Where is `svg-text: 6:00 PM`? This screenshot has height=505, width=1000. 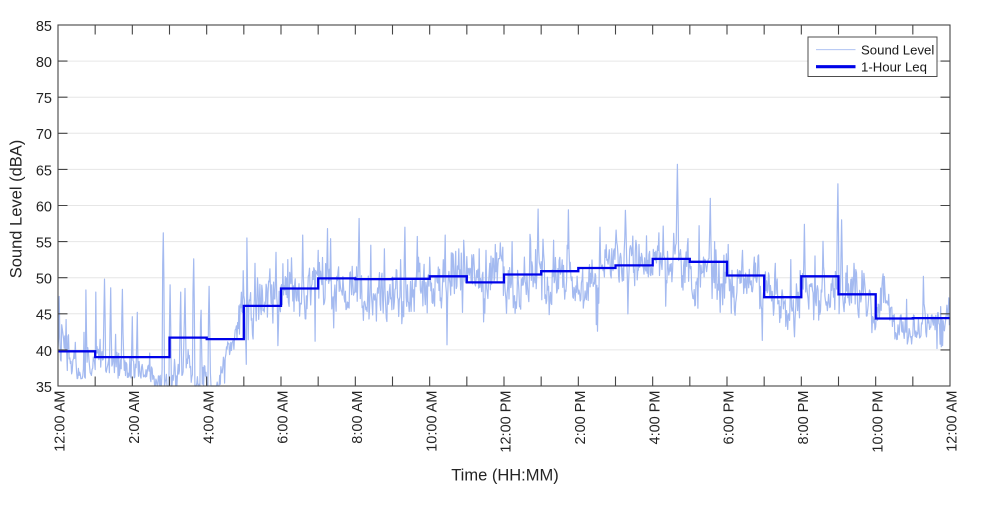
svg-text: 6:00 PM is located at coordinates (730, 418).